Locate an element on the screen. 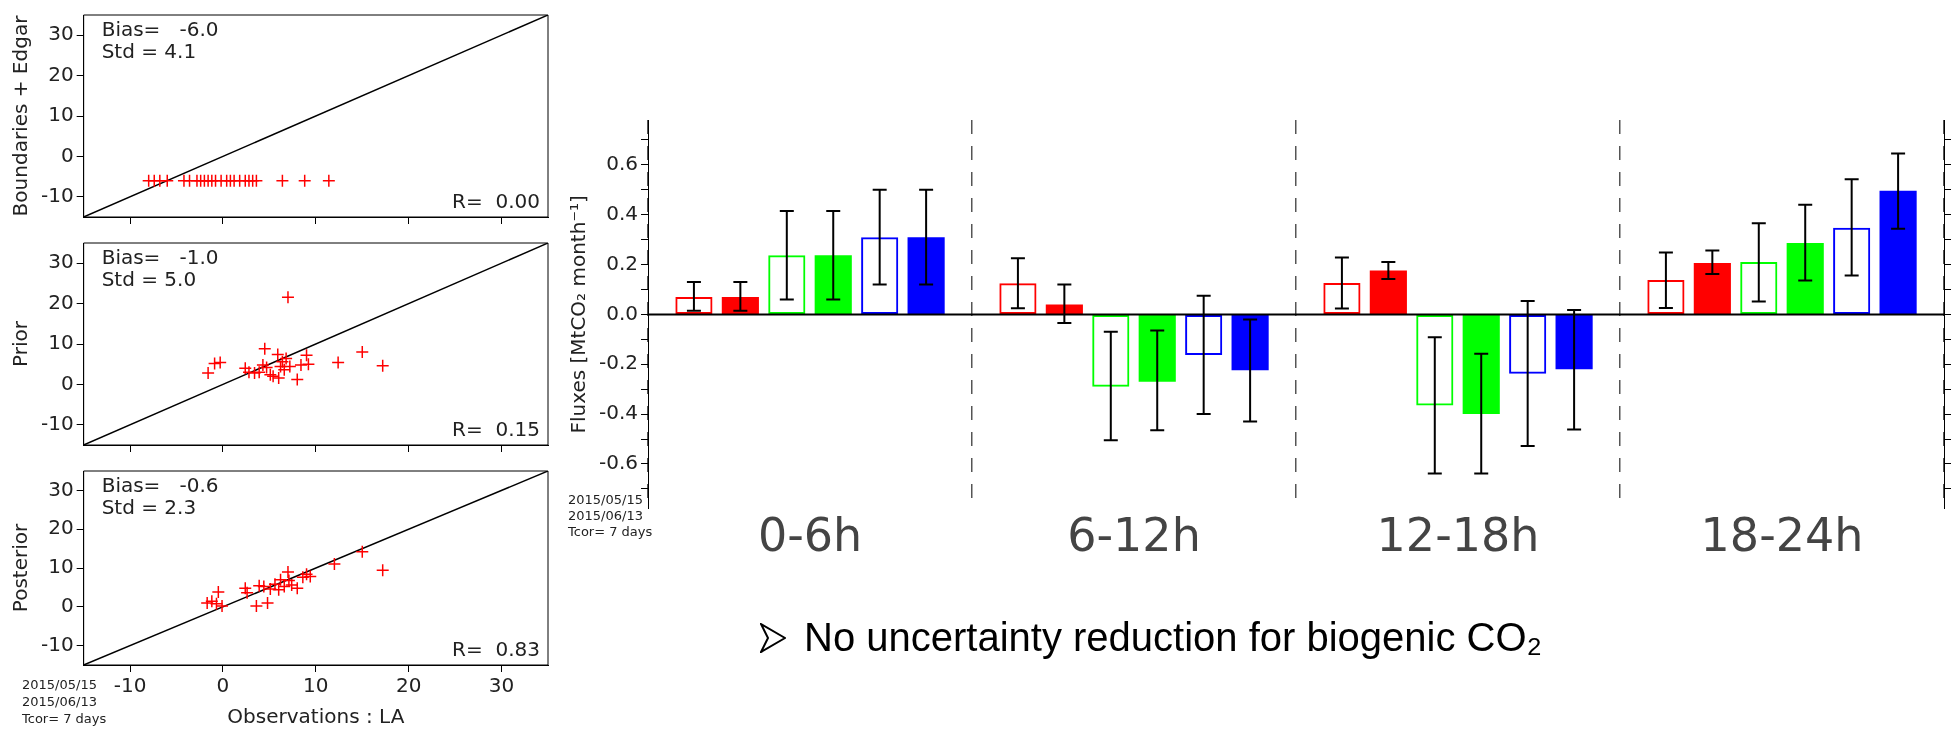  annotation: Bias= -0.6 is located at coordinates (160, 485).